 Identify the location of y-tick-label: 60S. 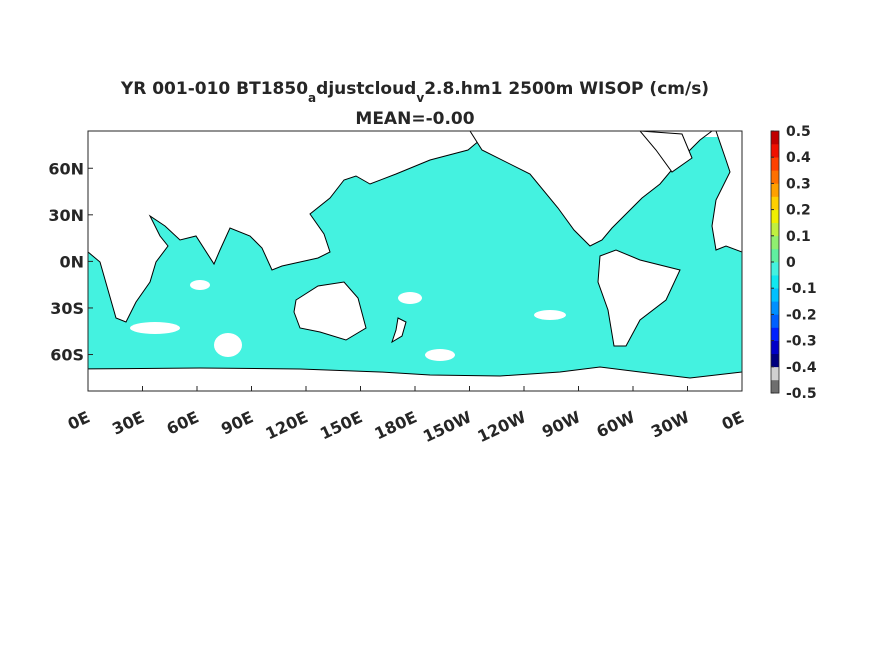
(67, 355).